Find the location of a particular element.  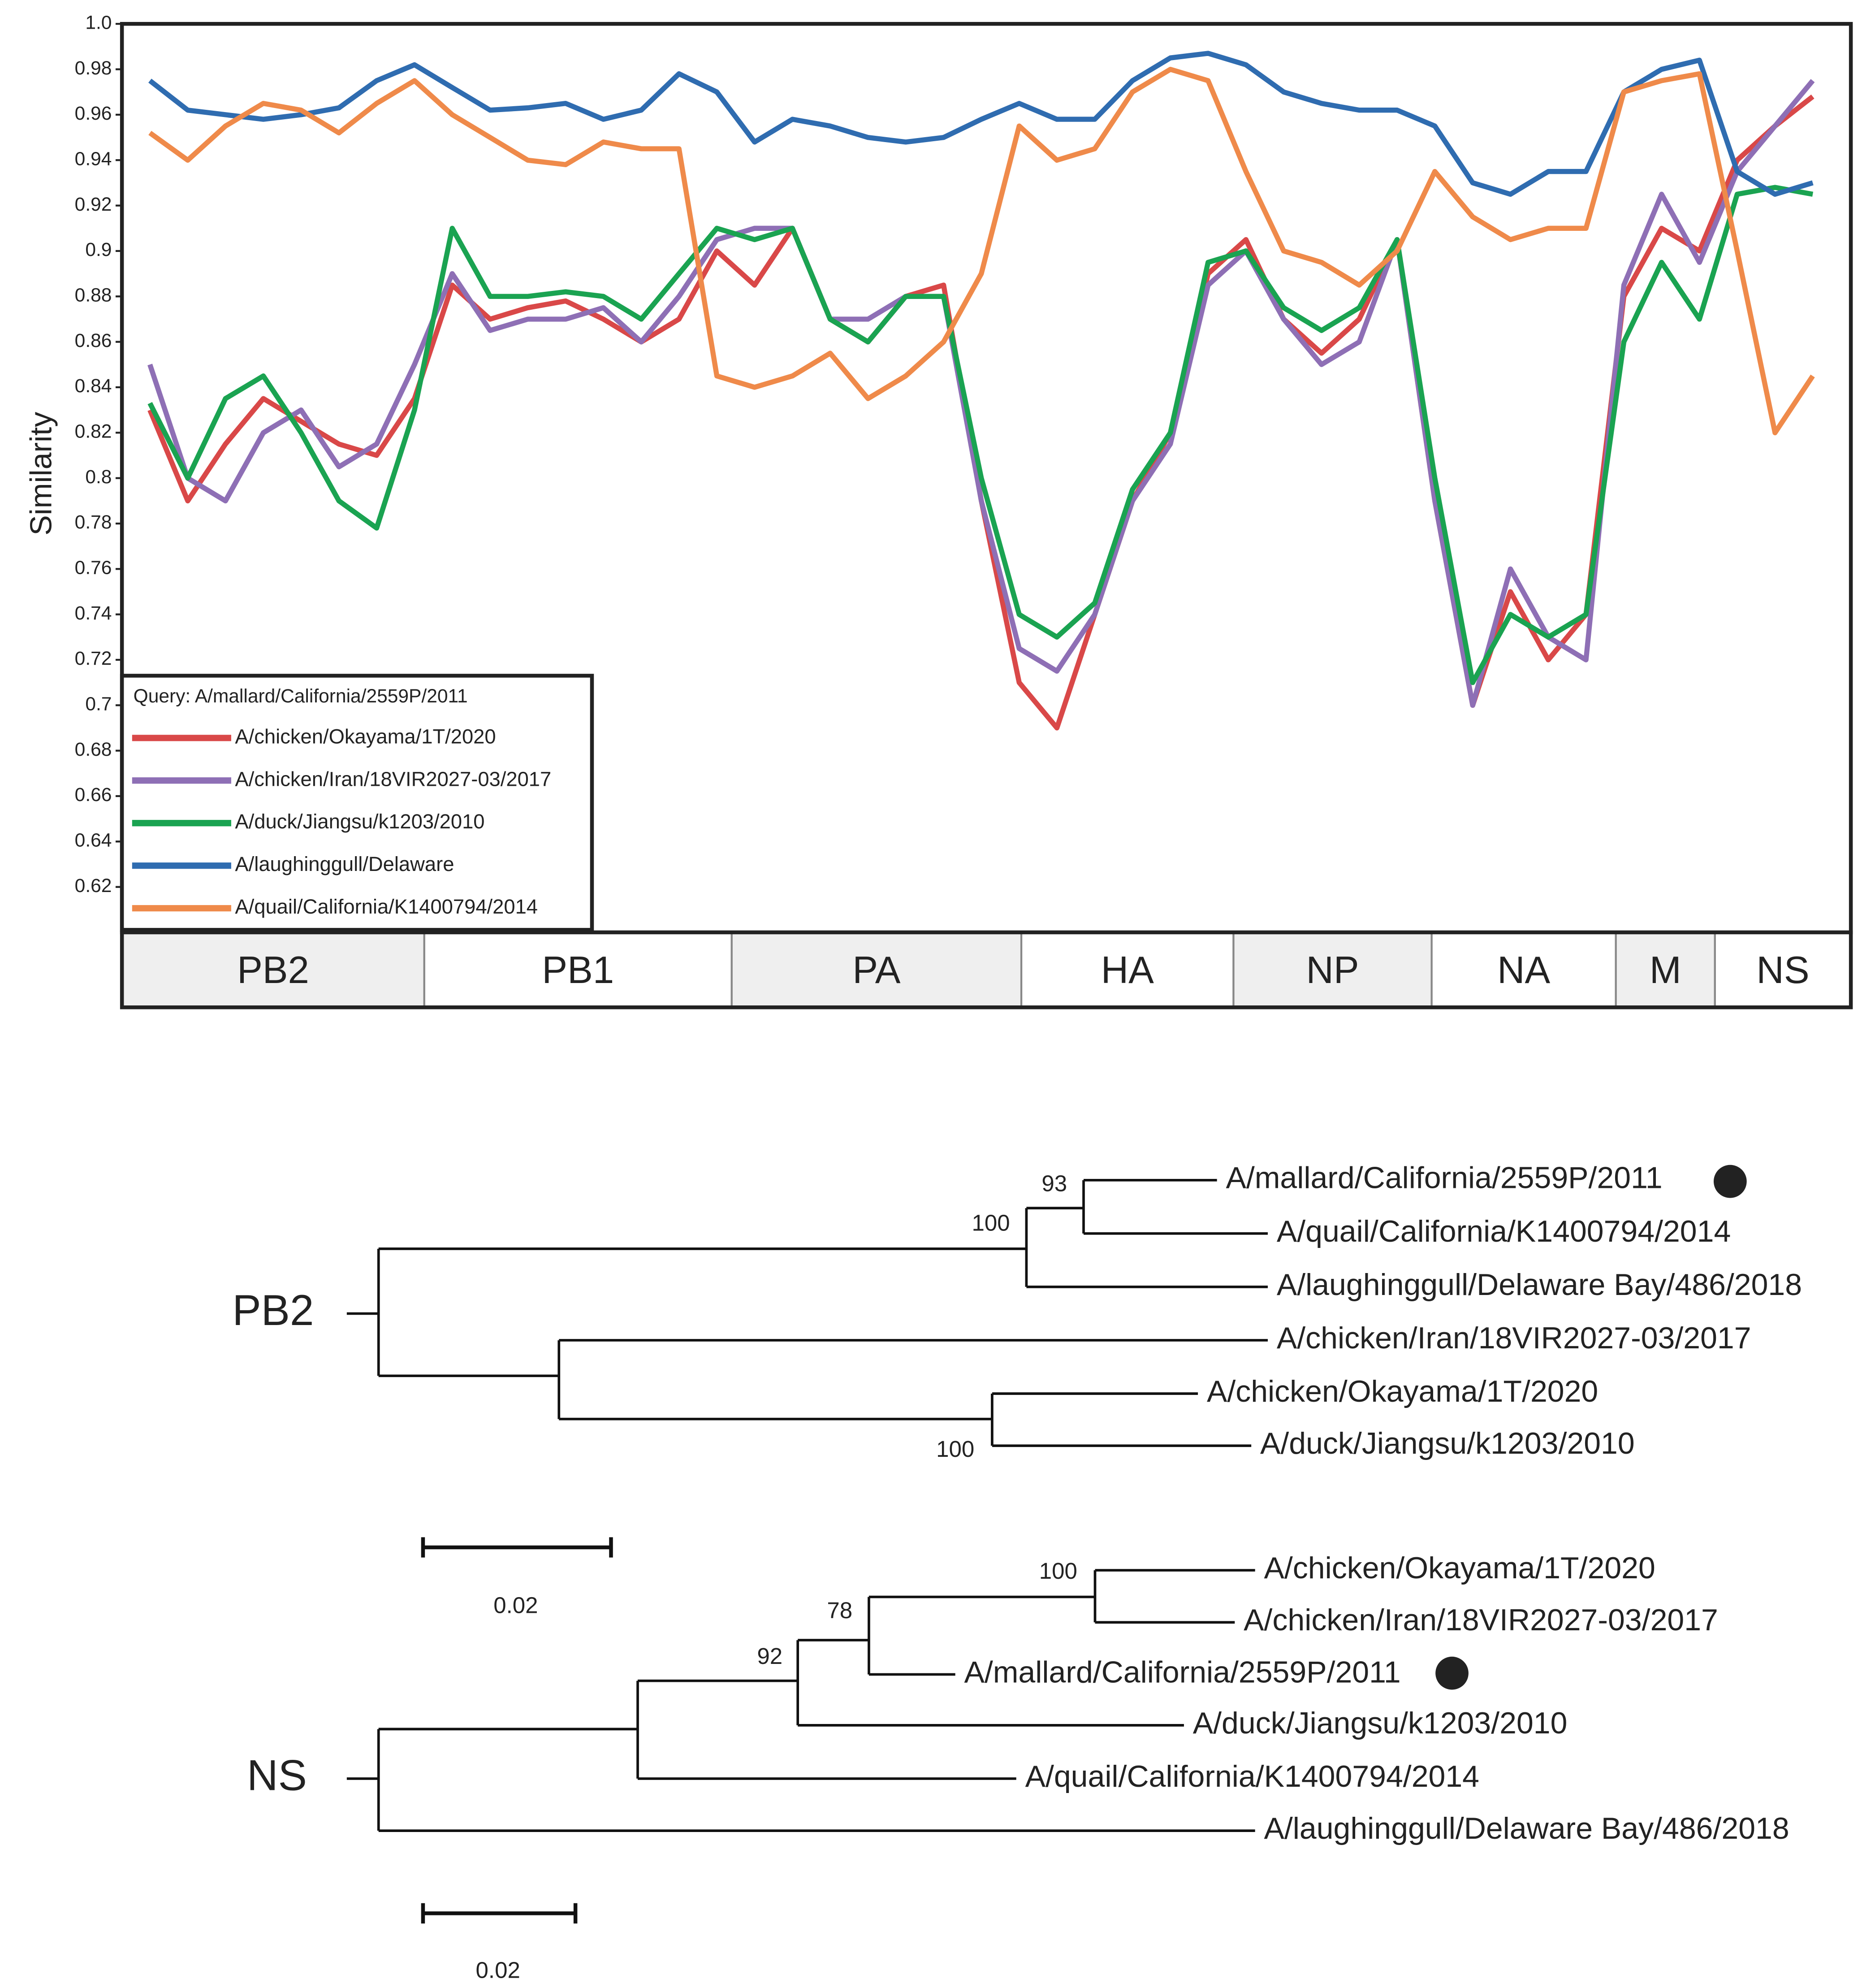

y-tick-label: 0.88 is located at coordinates (93, 295).